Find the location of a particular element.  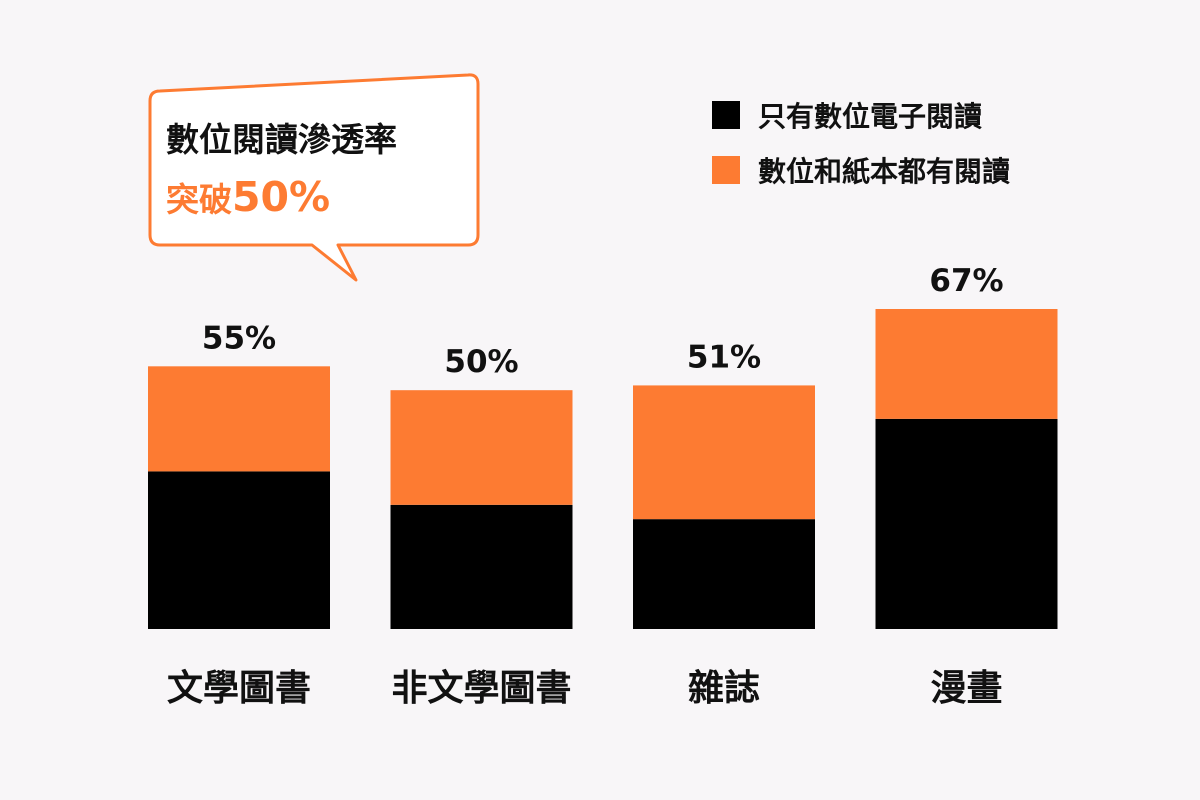

callout-shape is located at coordinates (314, 177).